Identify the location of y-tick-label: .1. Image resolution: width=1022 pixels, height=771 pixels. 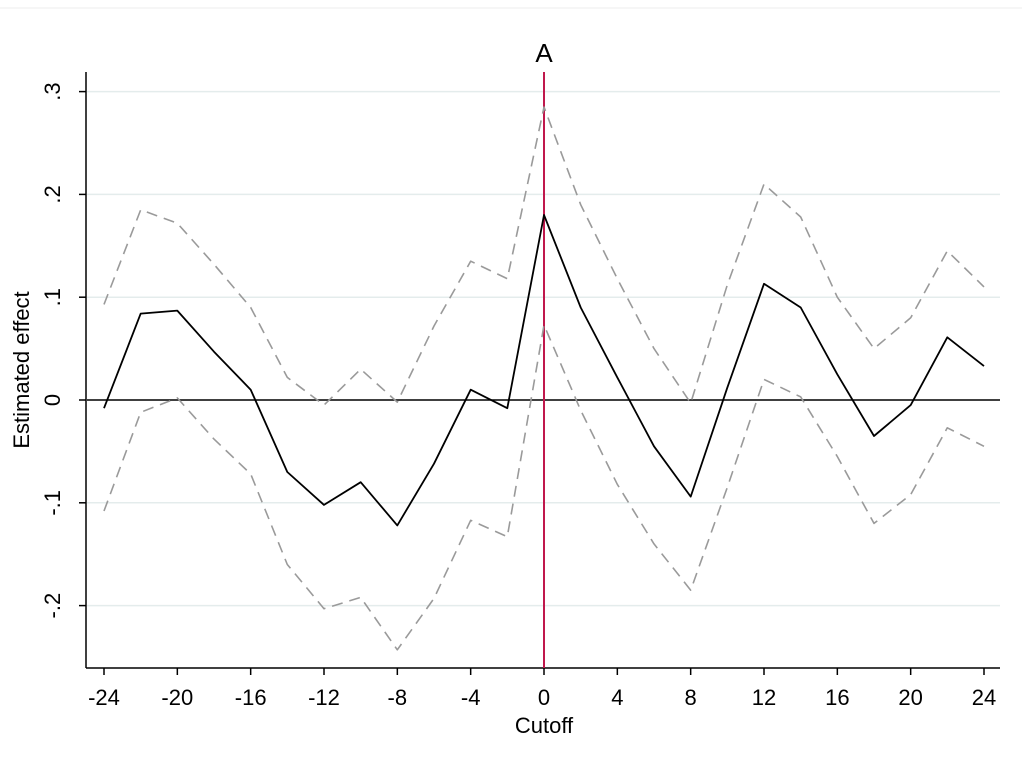
(52, 297).